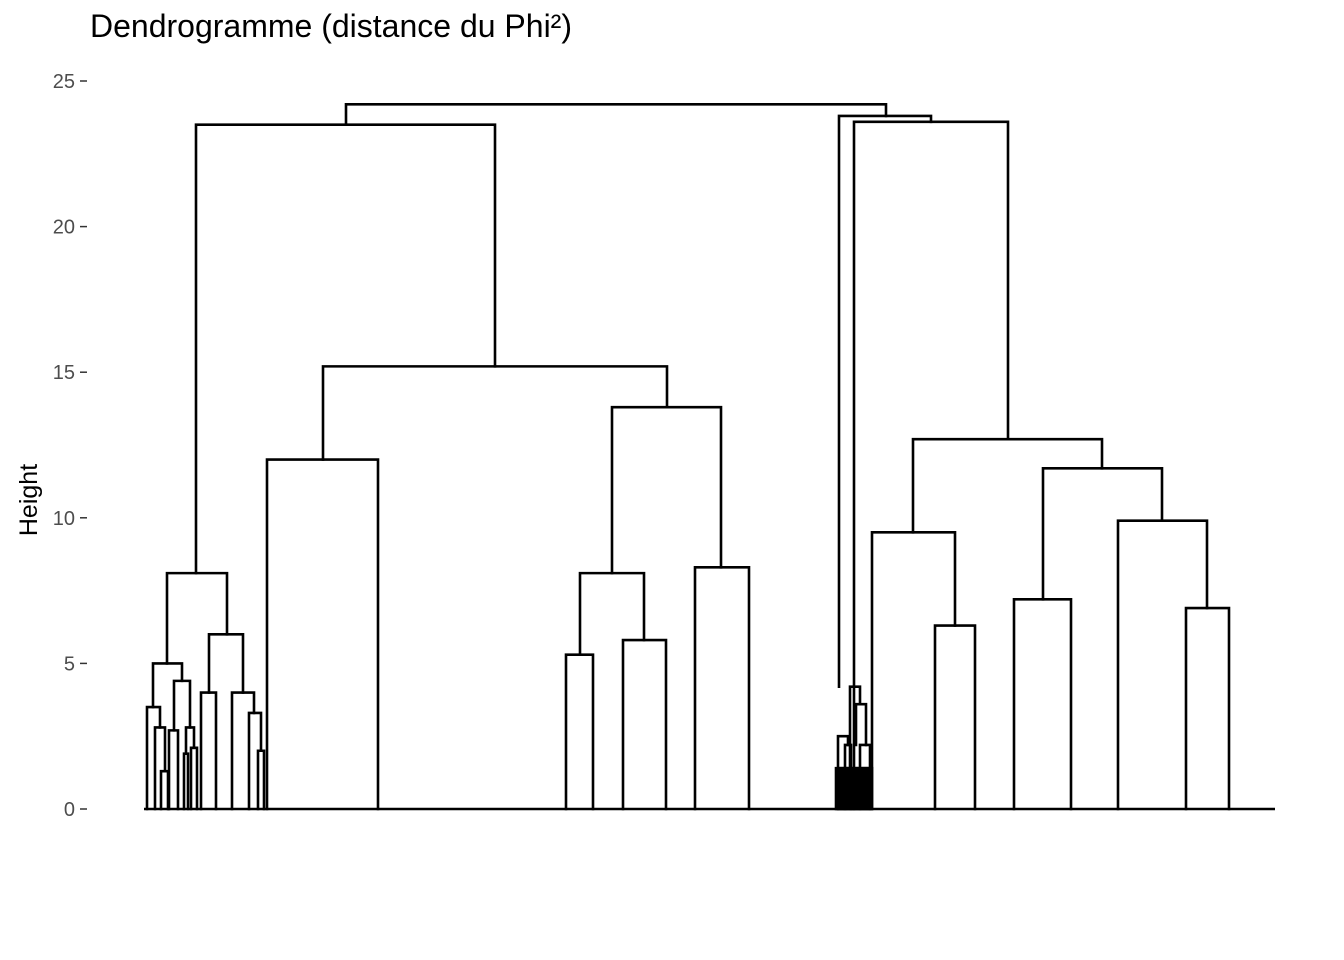 Image resolution: width=1344 pixels, height=960 pixels. Describe the element at coordinates (64, 519) in the screenshot. I see `y-tick-label: 10` at that location.